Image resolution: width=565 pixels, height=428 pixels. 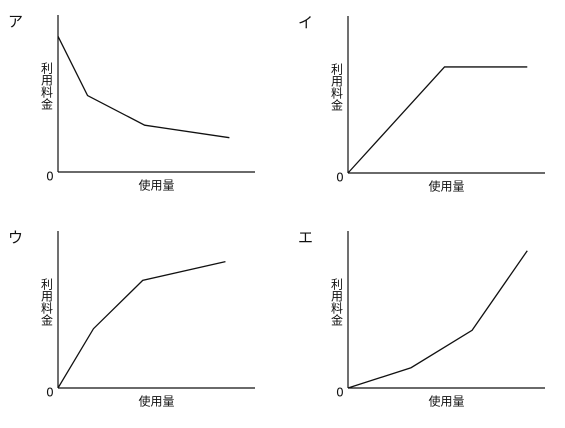 What do you see at coordinates (15, 22) in the screenshot?
I see `panel-title: ア` at bounding box center [15, 22].